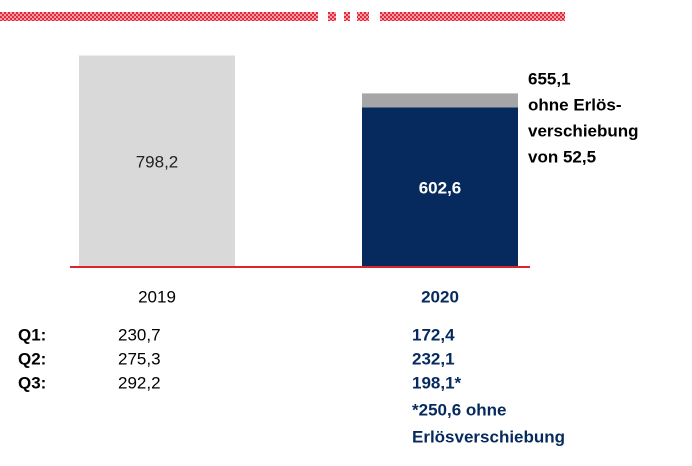 The height and width of the screenshot is (466, 692). I want to click on value-label: 602,6, so click(440, 188).